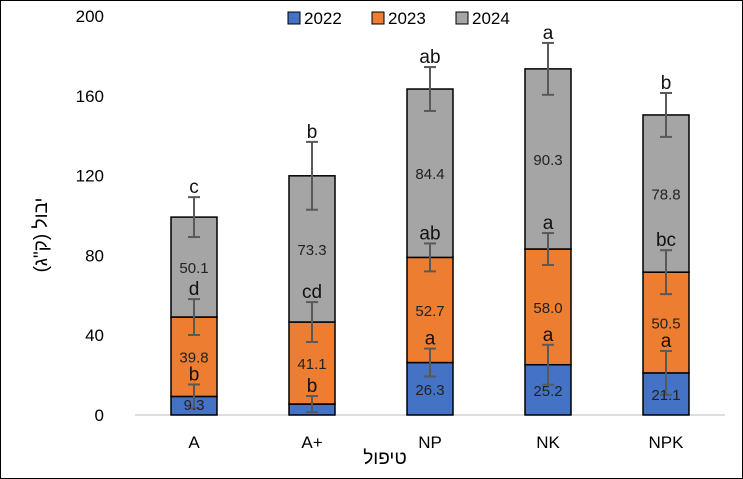 The image size is (743, 479). What do you see at coordinates (407, 18) in the screenshot?
I see `svg-text: 2023` at bounding box center [407, 18].